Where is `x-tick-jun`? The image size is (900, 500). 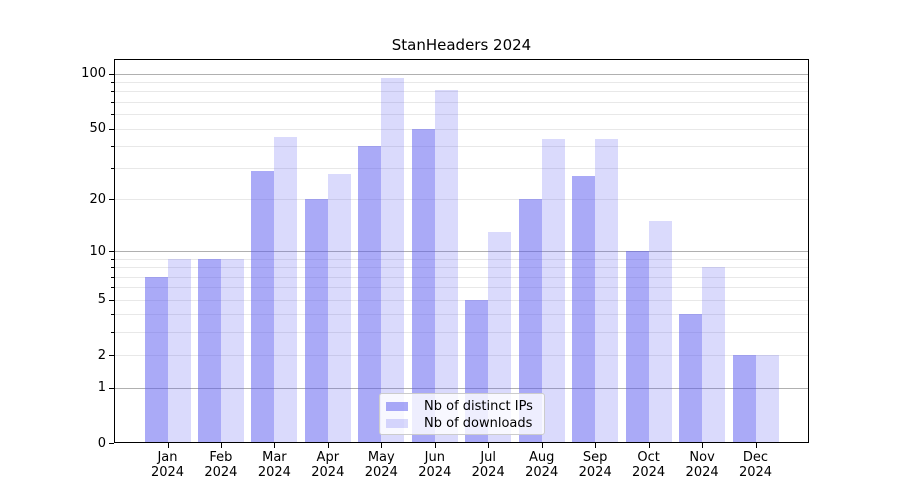 x-tick-jun is located at coordinates (435, 445).